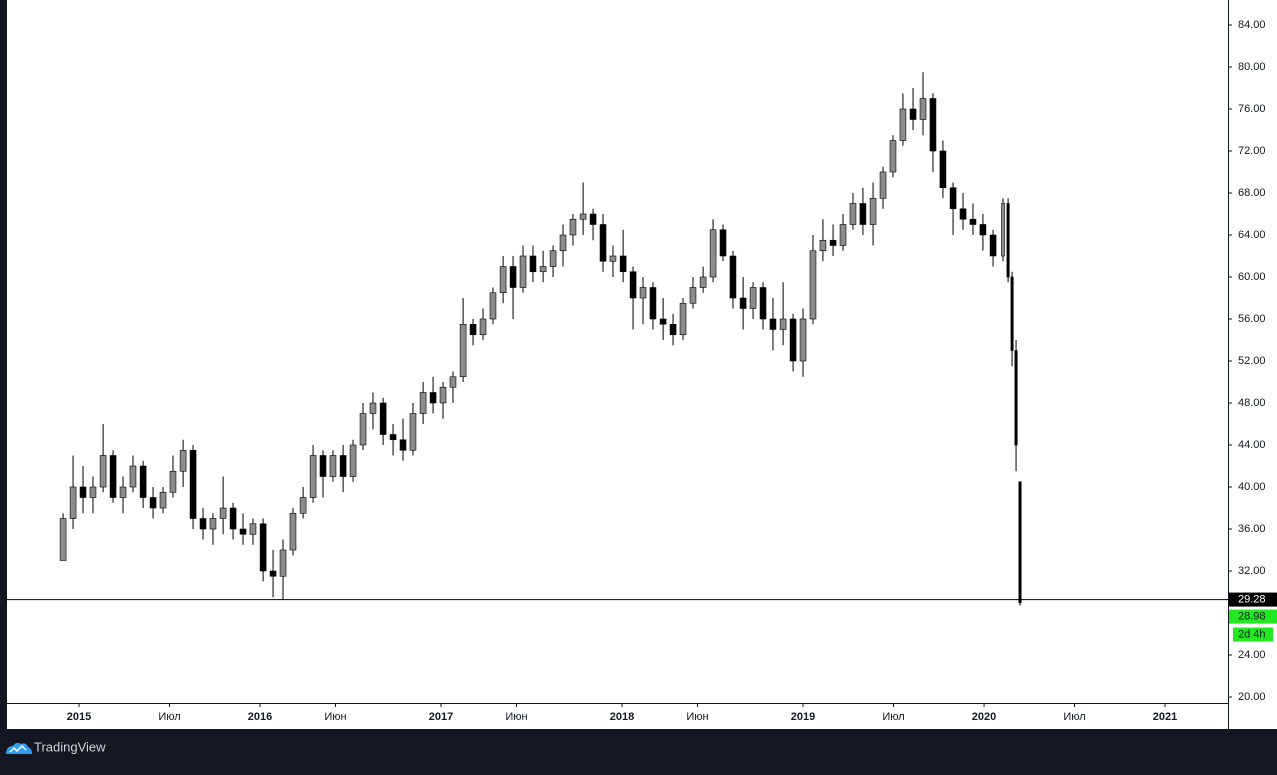 This screenshot has height=775, width=1277. What do you see at coordinates (622, 717) in the screenshot?
I see `x-tick-label: 2018` at bounding box center [622, 717].